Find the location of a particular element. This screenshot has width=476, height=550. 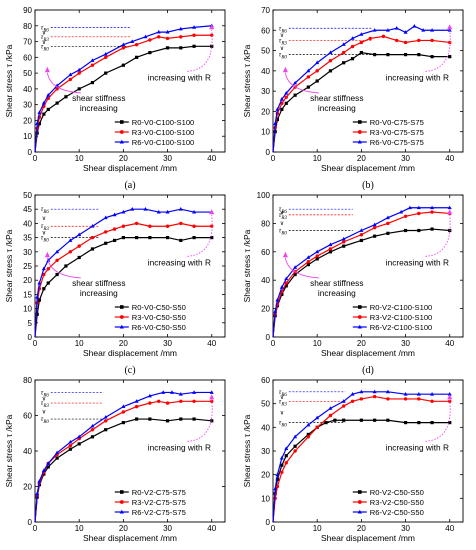

x-tick-label: 30 is located at coordinates (405, 528).